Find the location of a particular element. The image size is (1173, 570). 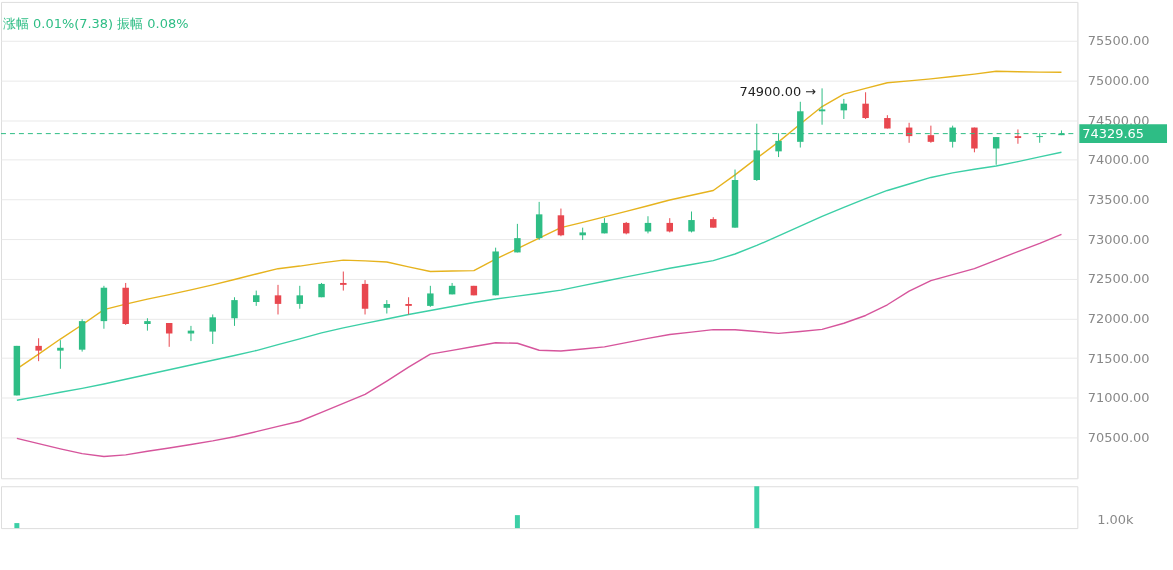

y-tick-label: 73500.00 is located at coordinates (1118, 199).